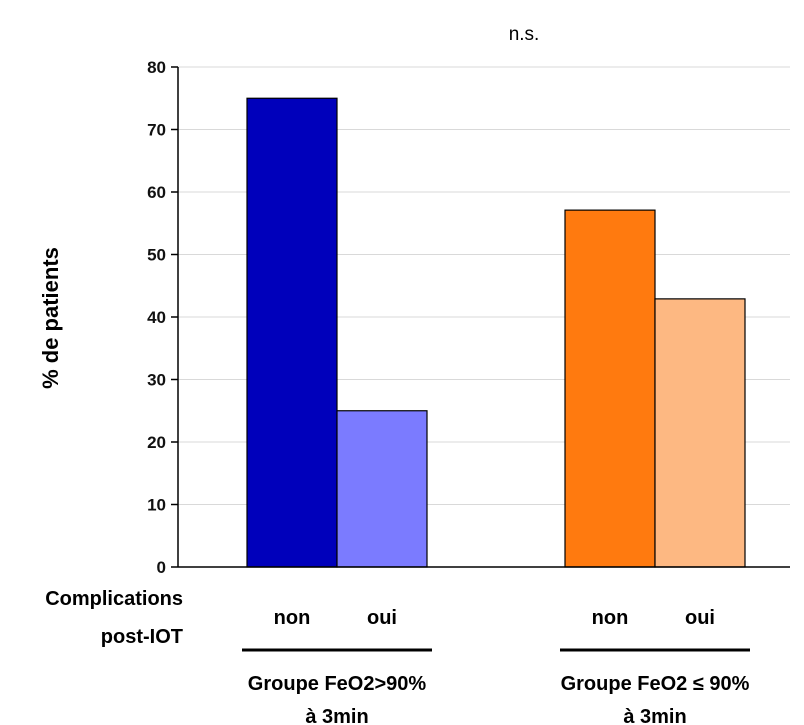 Image resolution: width=804 pixels, height=725 pixels. I want to click on group-label: Groupe FeO2>90%, so click(337, 684).